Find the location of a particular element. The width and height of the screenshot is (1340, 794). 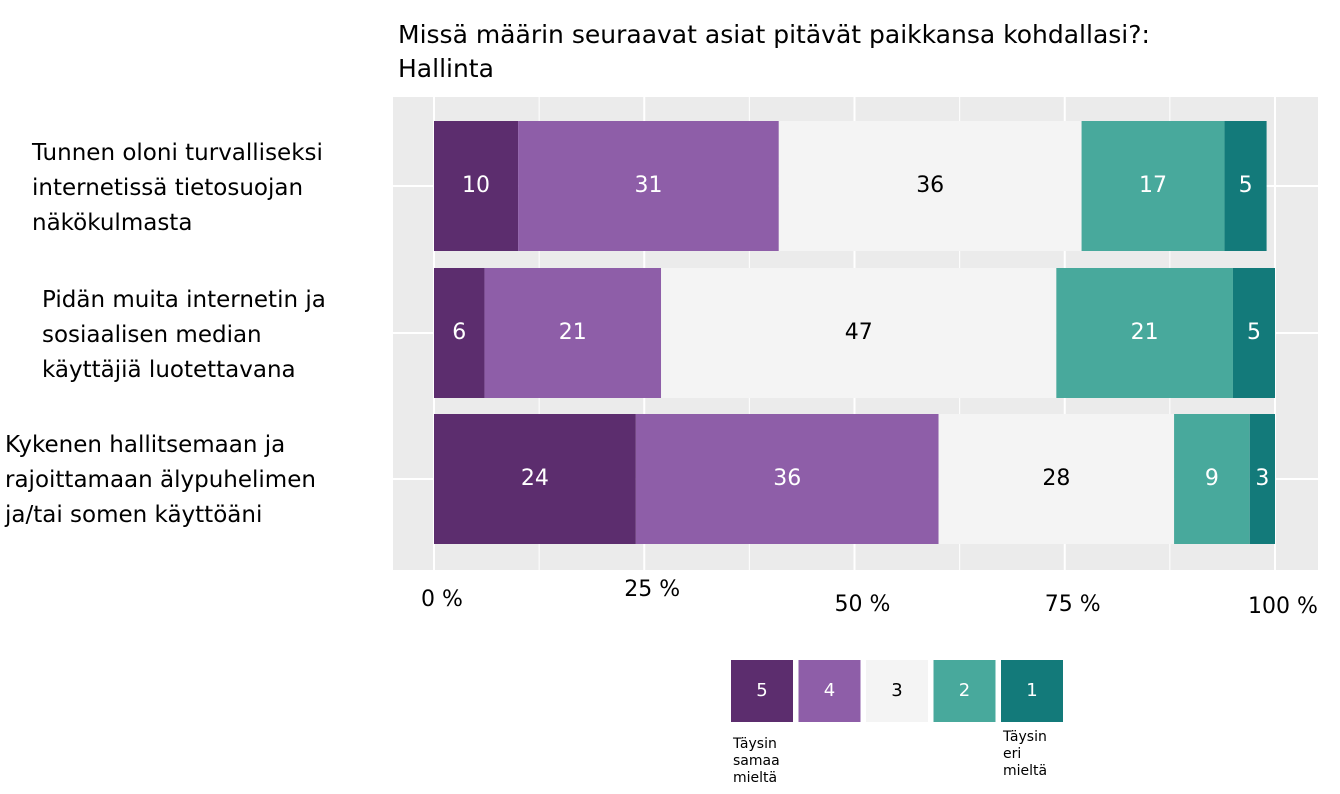

x-tick-label: 25 % is located at coordinates (652, 589).